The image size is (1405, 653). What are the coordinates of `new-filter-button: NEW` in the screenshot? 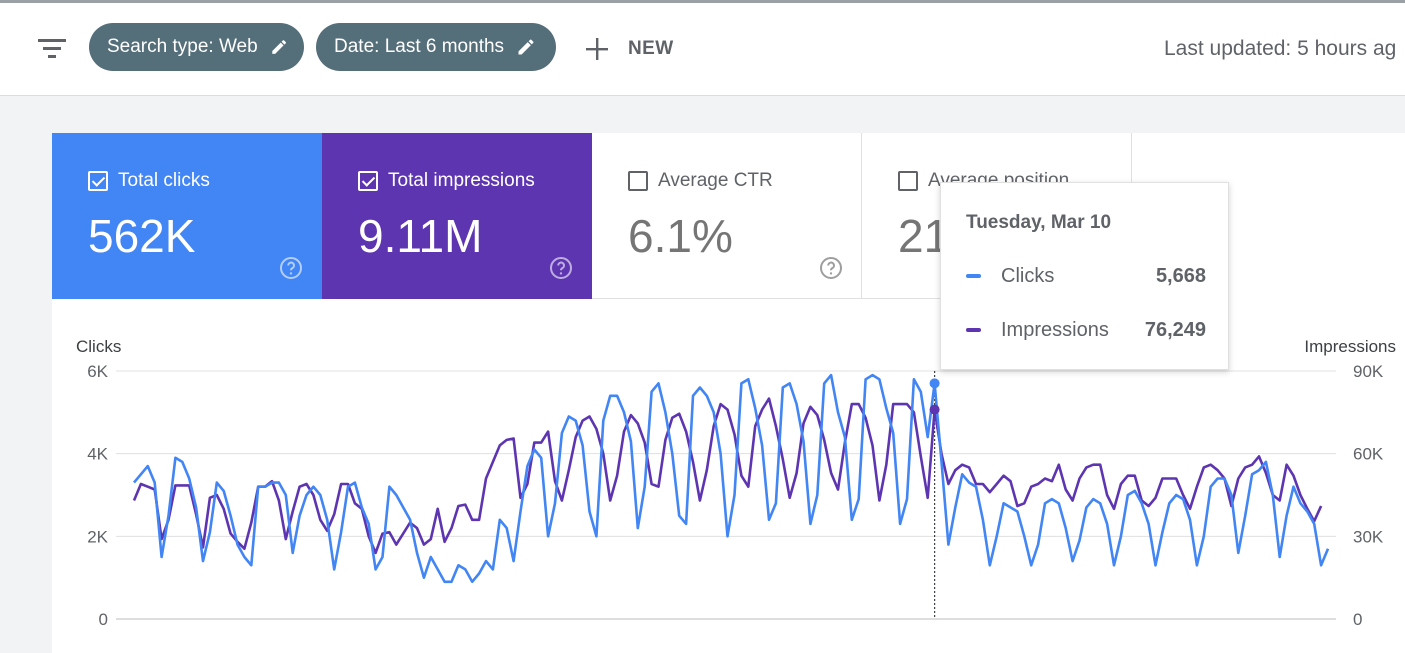 It's located at (629, 49).